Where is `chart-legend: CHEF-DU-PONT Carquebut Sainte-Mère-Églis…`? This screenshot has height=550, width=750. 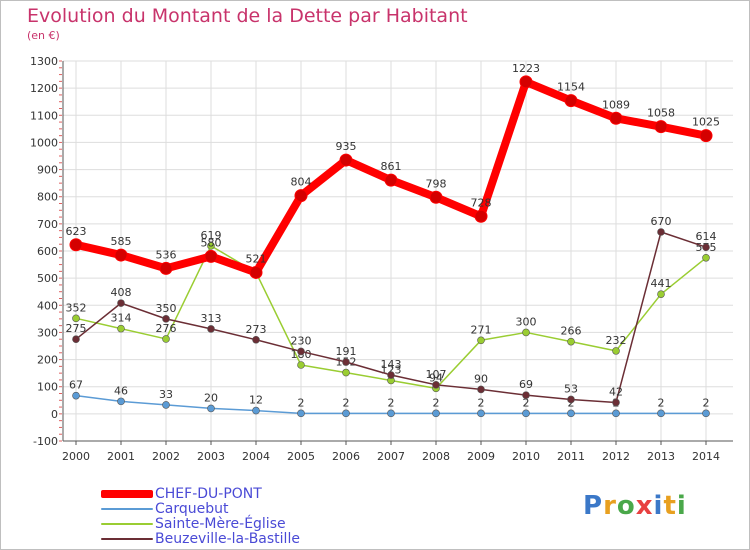 chart-legend: CHEF-DU-PONT Carquebut Sainte-Mère-Églis… is located at coordinates (200, 516).